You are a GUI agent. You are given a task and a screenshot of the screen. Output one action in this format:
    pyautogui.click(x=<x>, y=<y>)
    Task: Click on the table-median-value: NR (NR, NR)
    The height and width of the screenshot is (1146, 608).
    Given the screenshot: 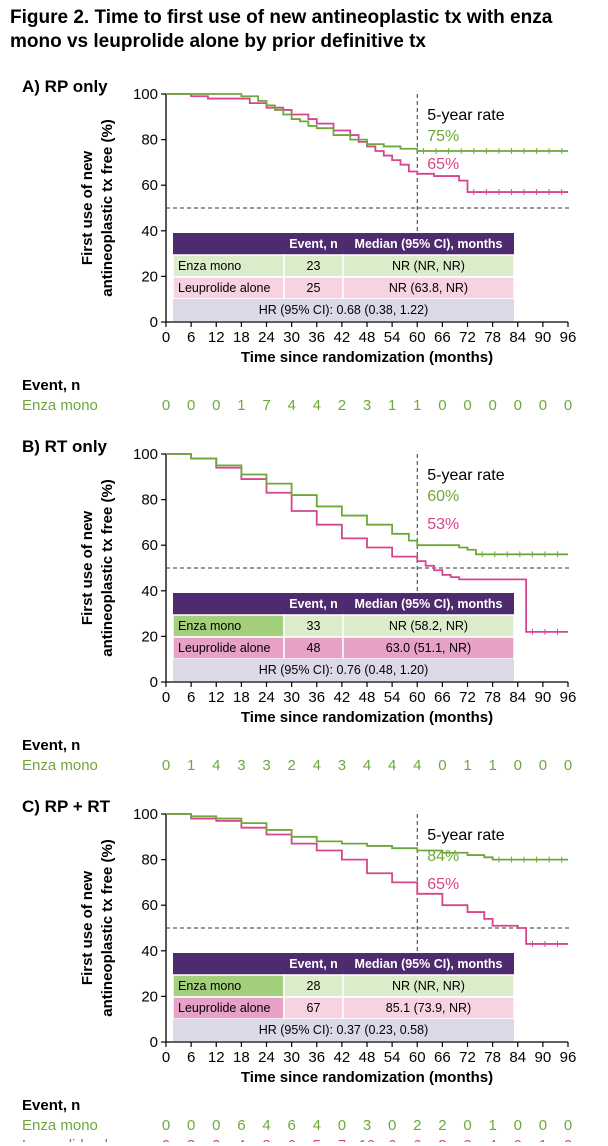 What is the action you would take?
    pyautogui.click(x=428, y=266)
    